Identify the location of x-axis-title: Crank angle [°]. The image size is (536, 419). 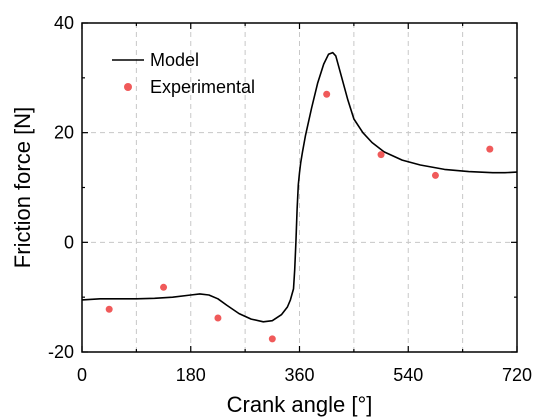
(300, 404).